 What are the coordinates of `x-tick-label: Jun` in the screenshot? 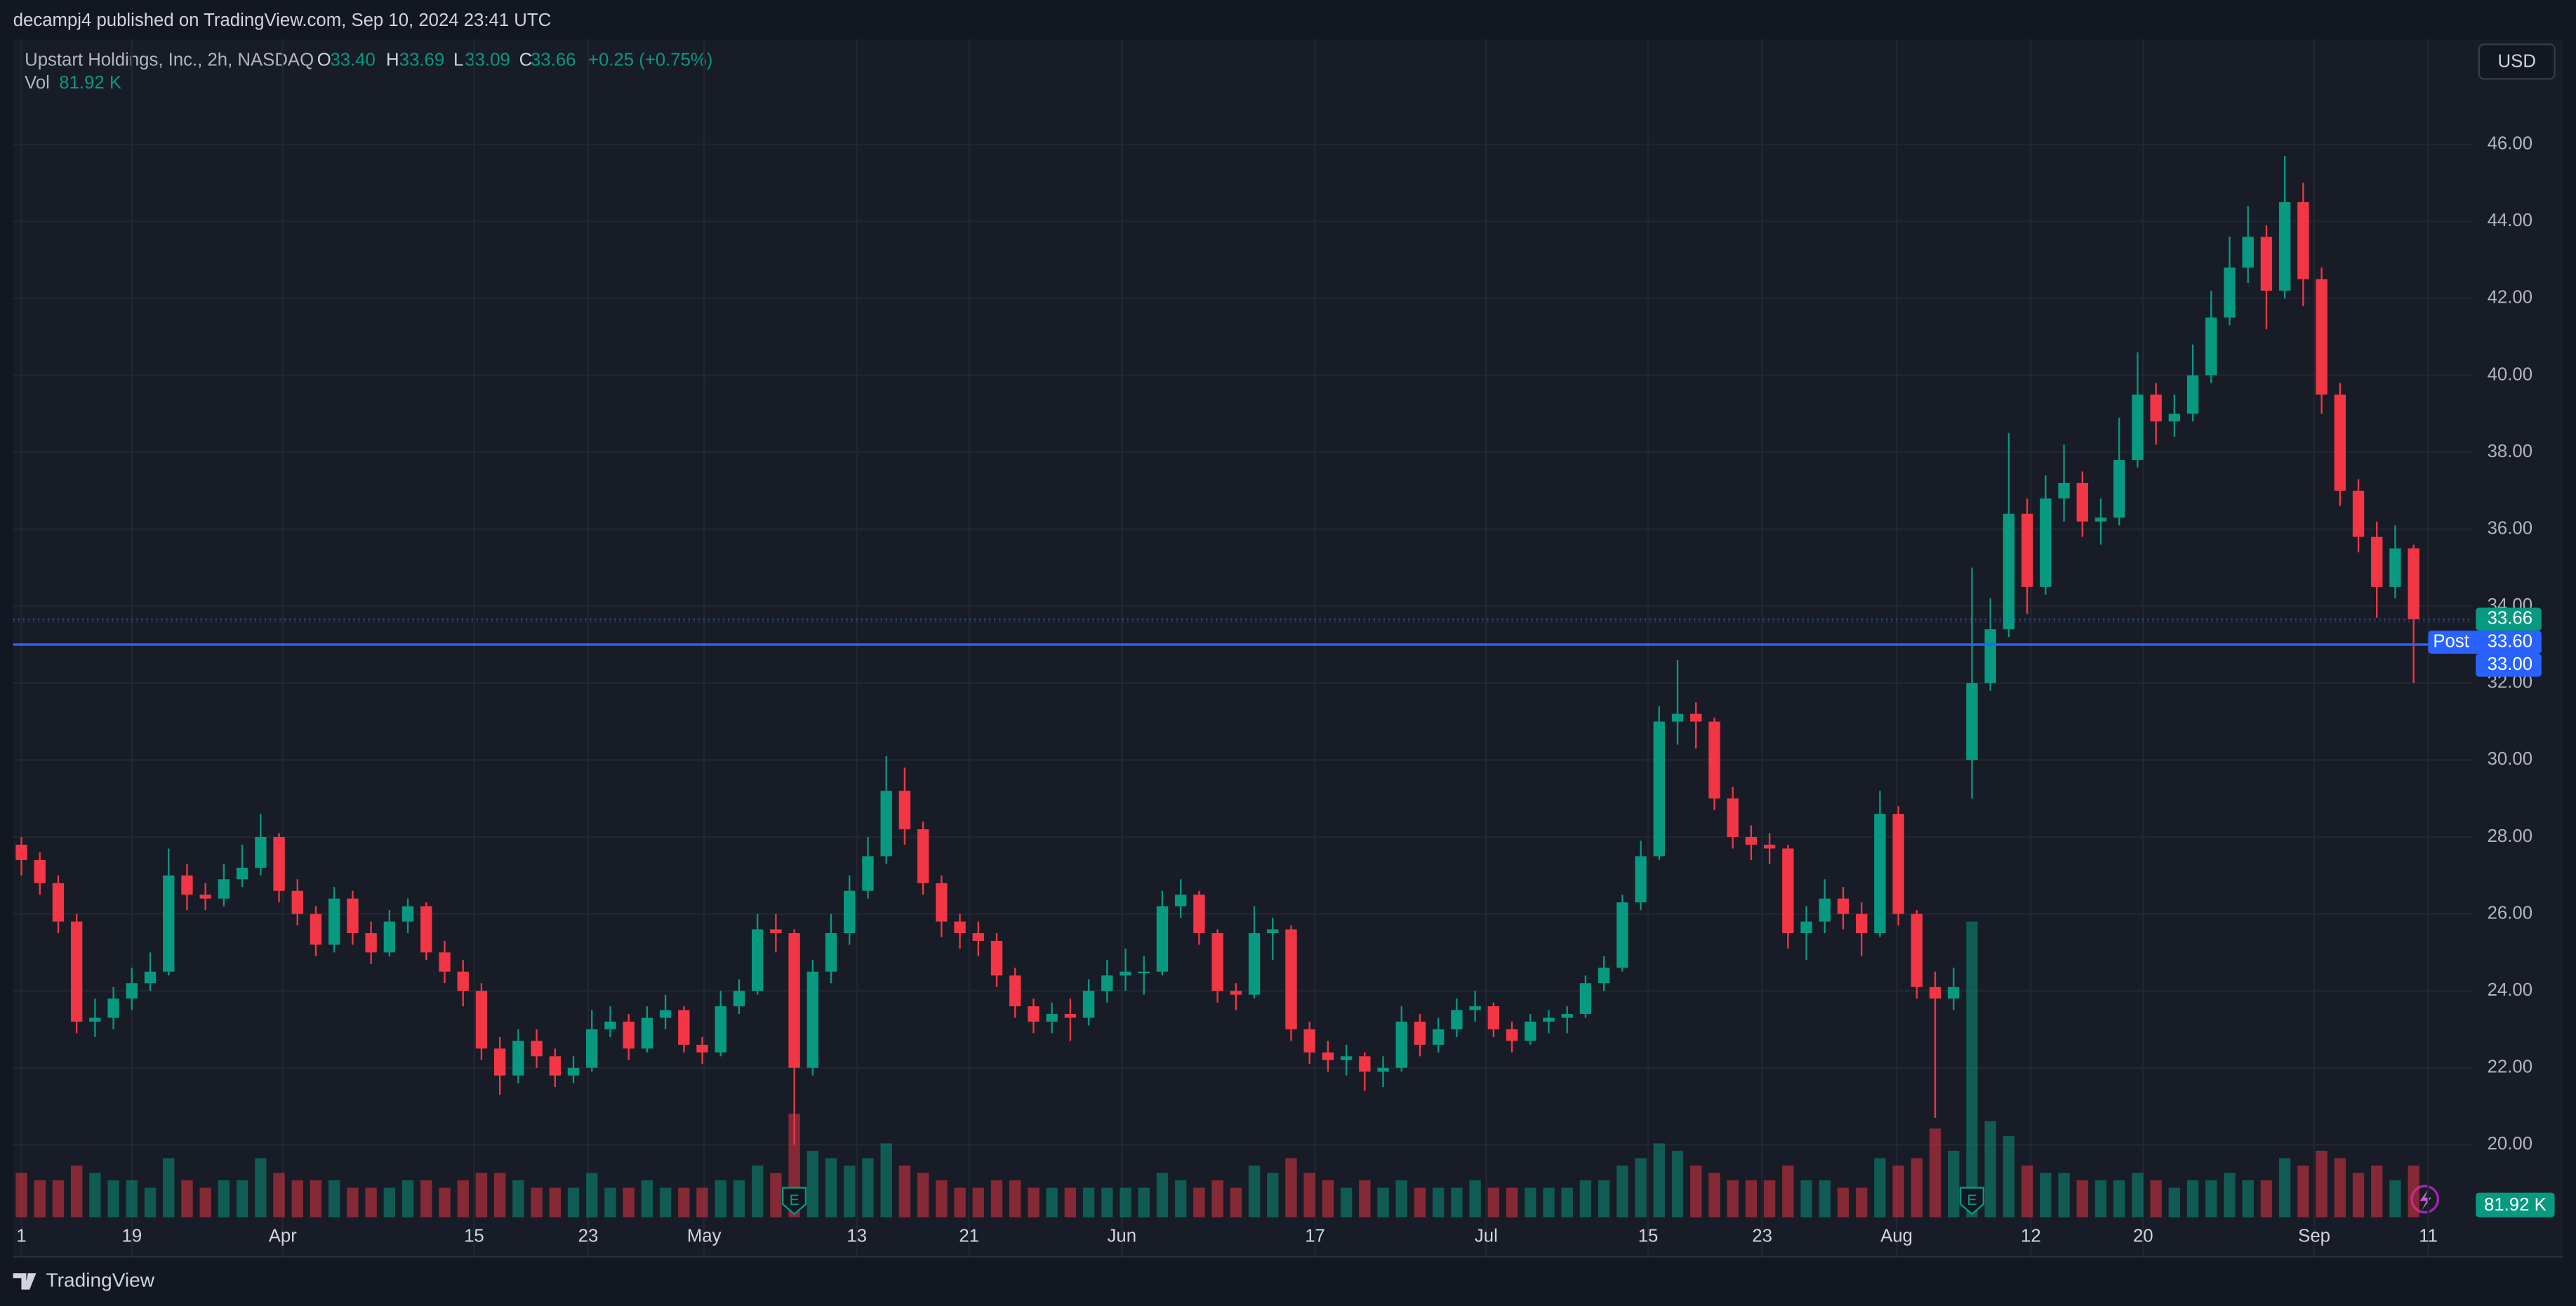 It's located at (1123, 1236).